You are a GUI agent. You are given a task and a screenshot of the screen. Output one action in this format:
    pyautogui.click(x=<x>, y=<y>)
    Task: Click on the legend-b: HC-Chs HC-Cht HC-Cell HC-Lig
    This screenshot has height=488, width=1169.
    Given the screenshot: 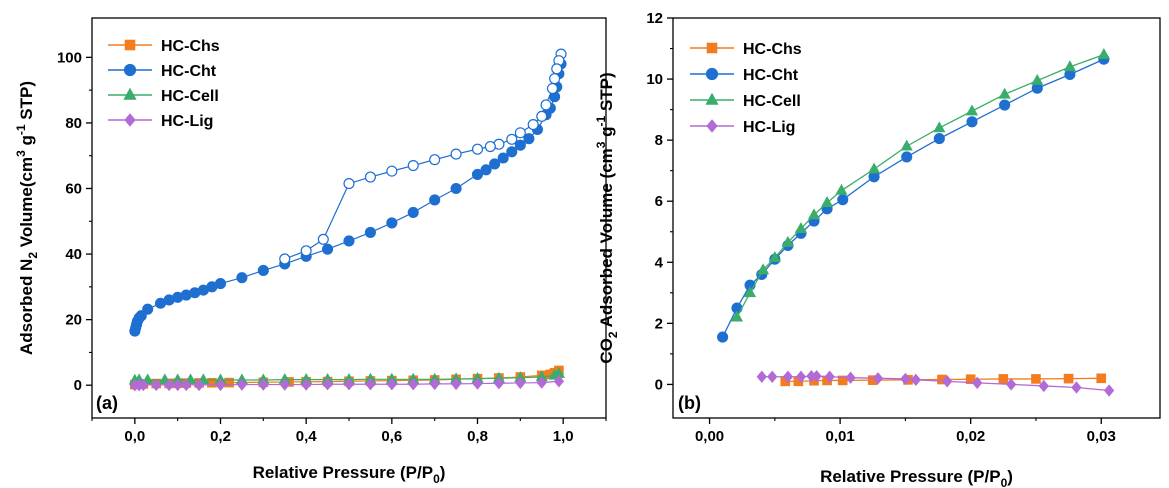 What is the action you would take?
    pyautogui.click(x=746, y=88)
    